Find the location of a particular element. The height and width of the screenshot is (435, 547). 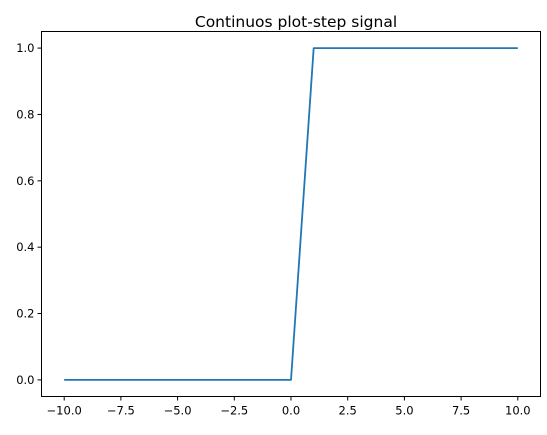

x-tick-label: 0.0 is located at coordinates (291, 411).